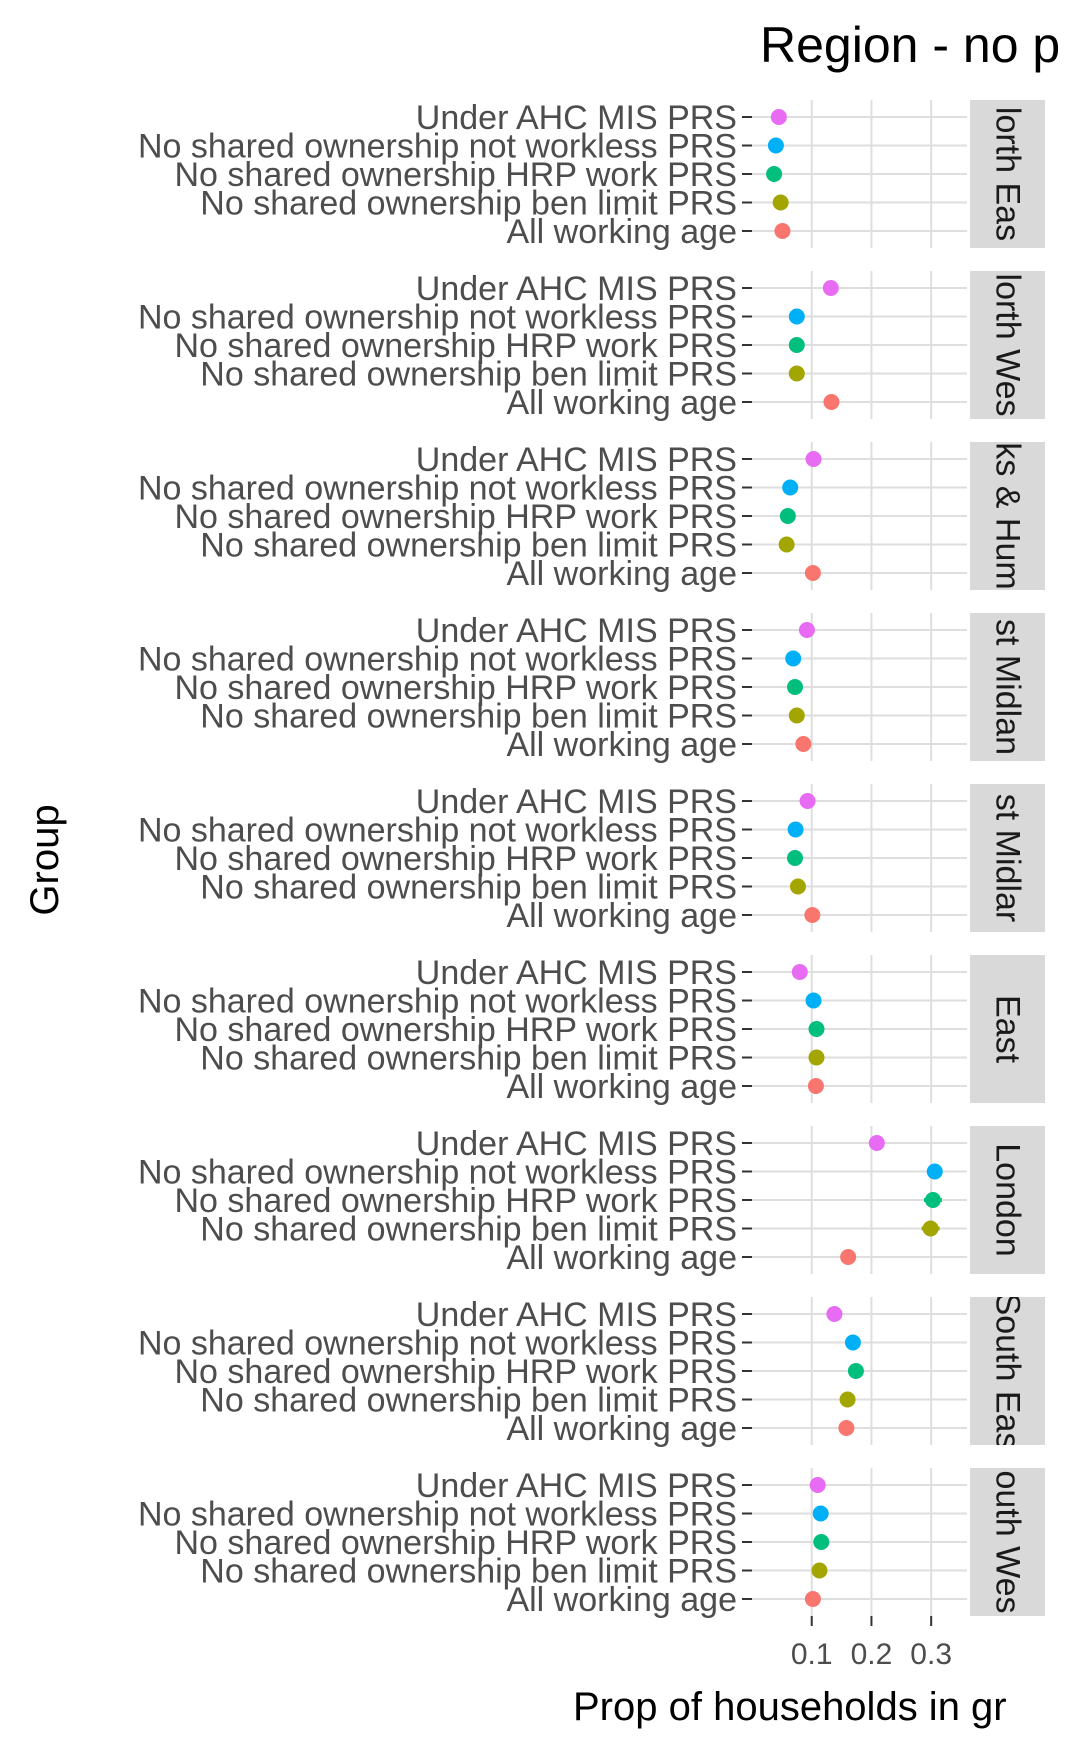  What do you see at coordinates (45, 859) in the screenshot?
I see `y-axis-title: Group` at bounding box center [45, 859].